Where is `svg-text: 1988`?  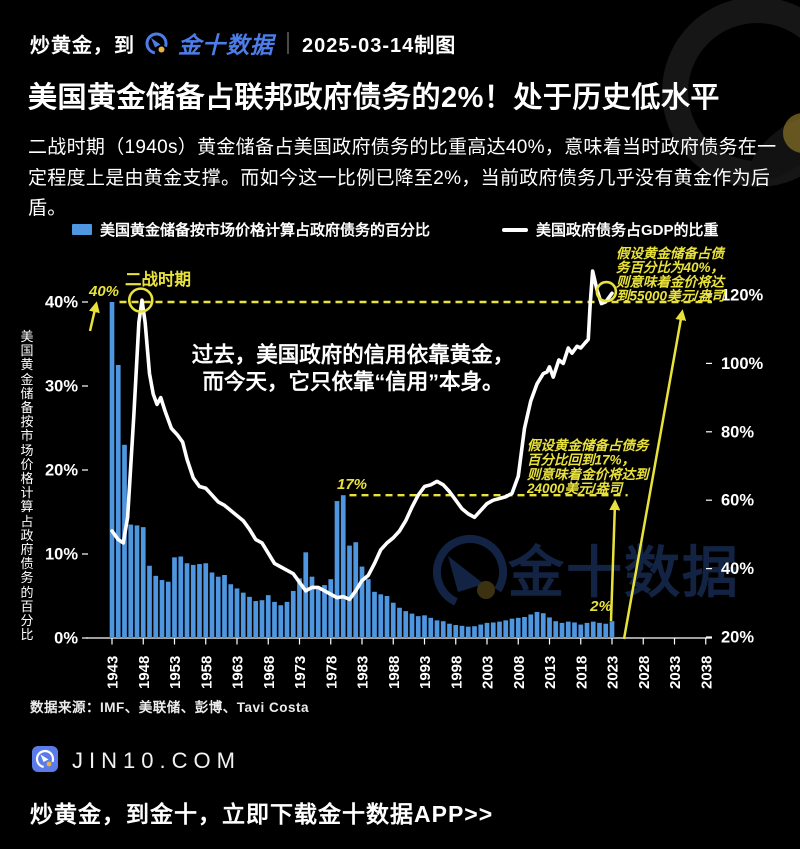 svg-text: 1988 is located at coordinates (394, 672).